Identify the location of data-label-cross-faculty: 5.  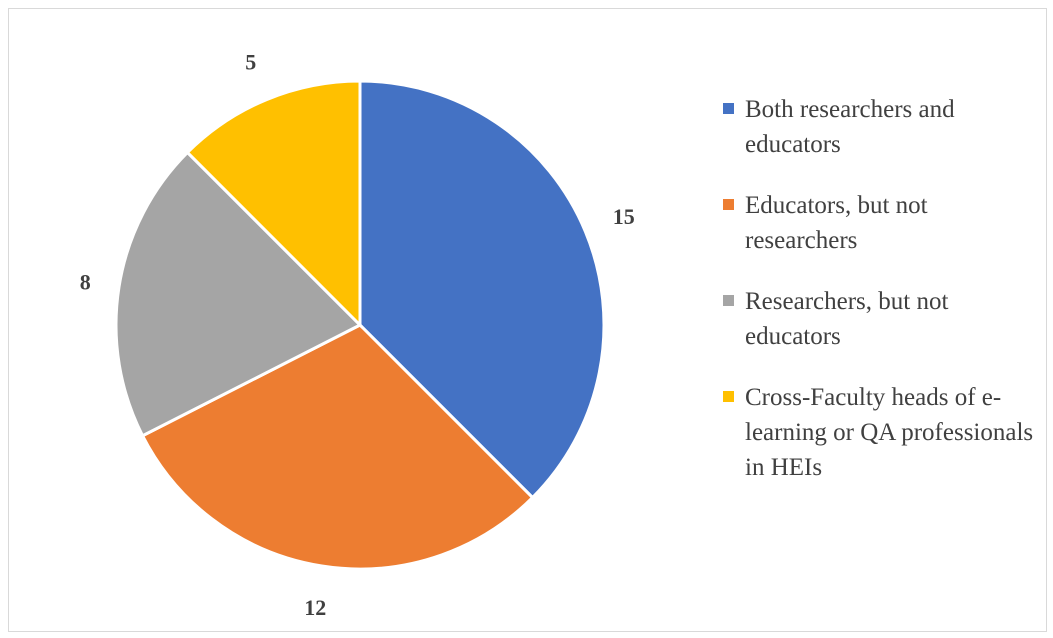
(250, 61).